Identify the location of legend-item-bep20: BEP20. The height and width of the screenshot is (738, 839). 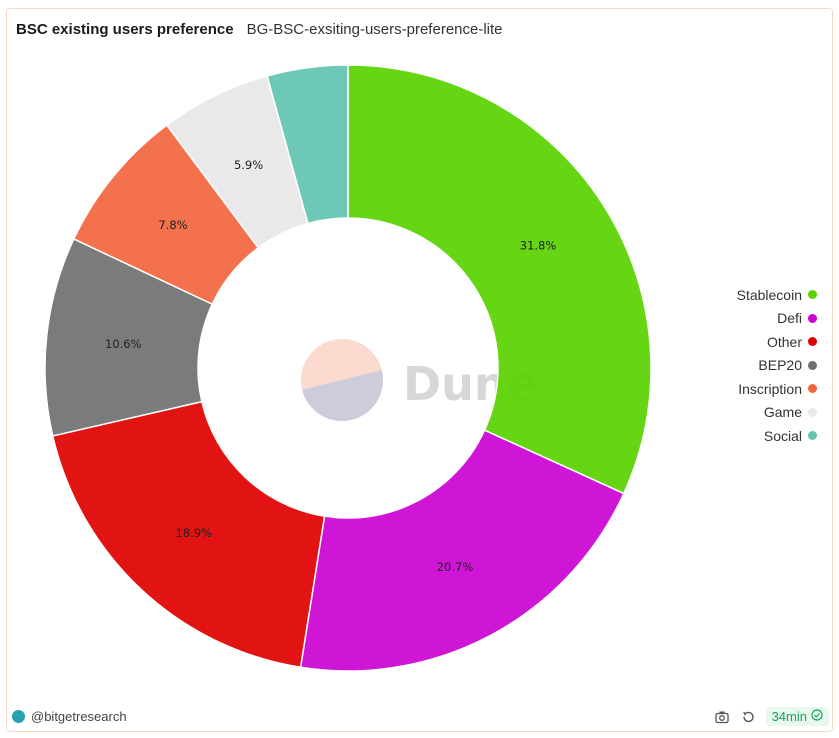
(777, 366).